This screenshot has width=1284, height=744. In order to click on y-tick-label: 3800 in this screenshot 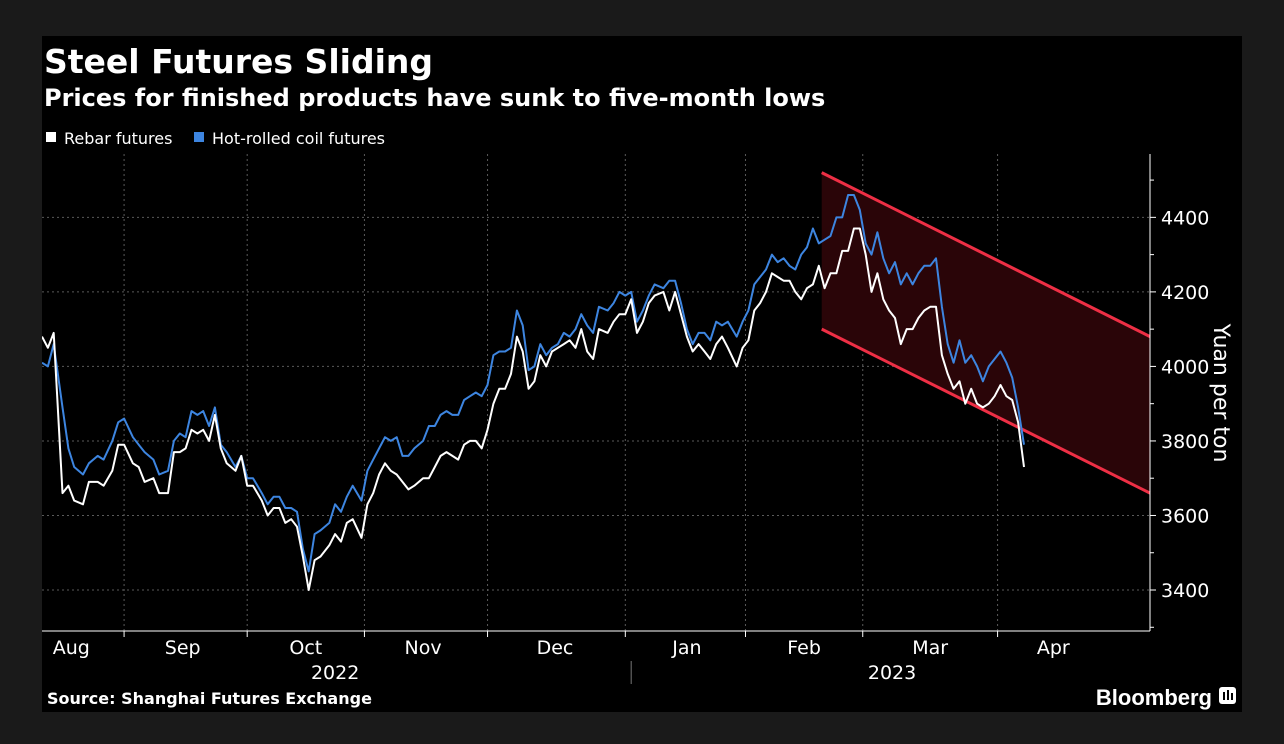, I will do `click(1185, 442)`.